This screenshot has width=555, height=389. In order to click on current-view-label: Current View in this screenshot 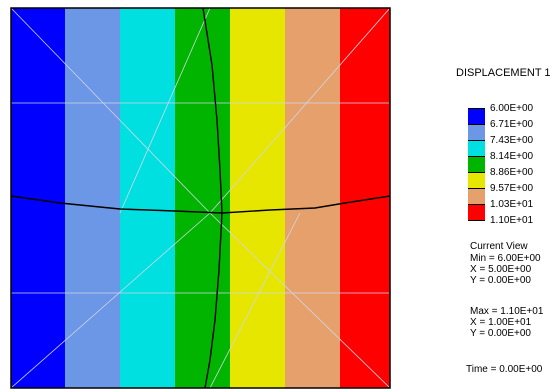, I will do `click(499, 246)`.